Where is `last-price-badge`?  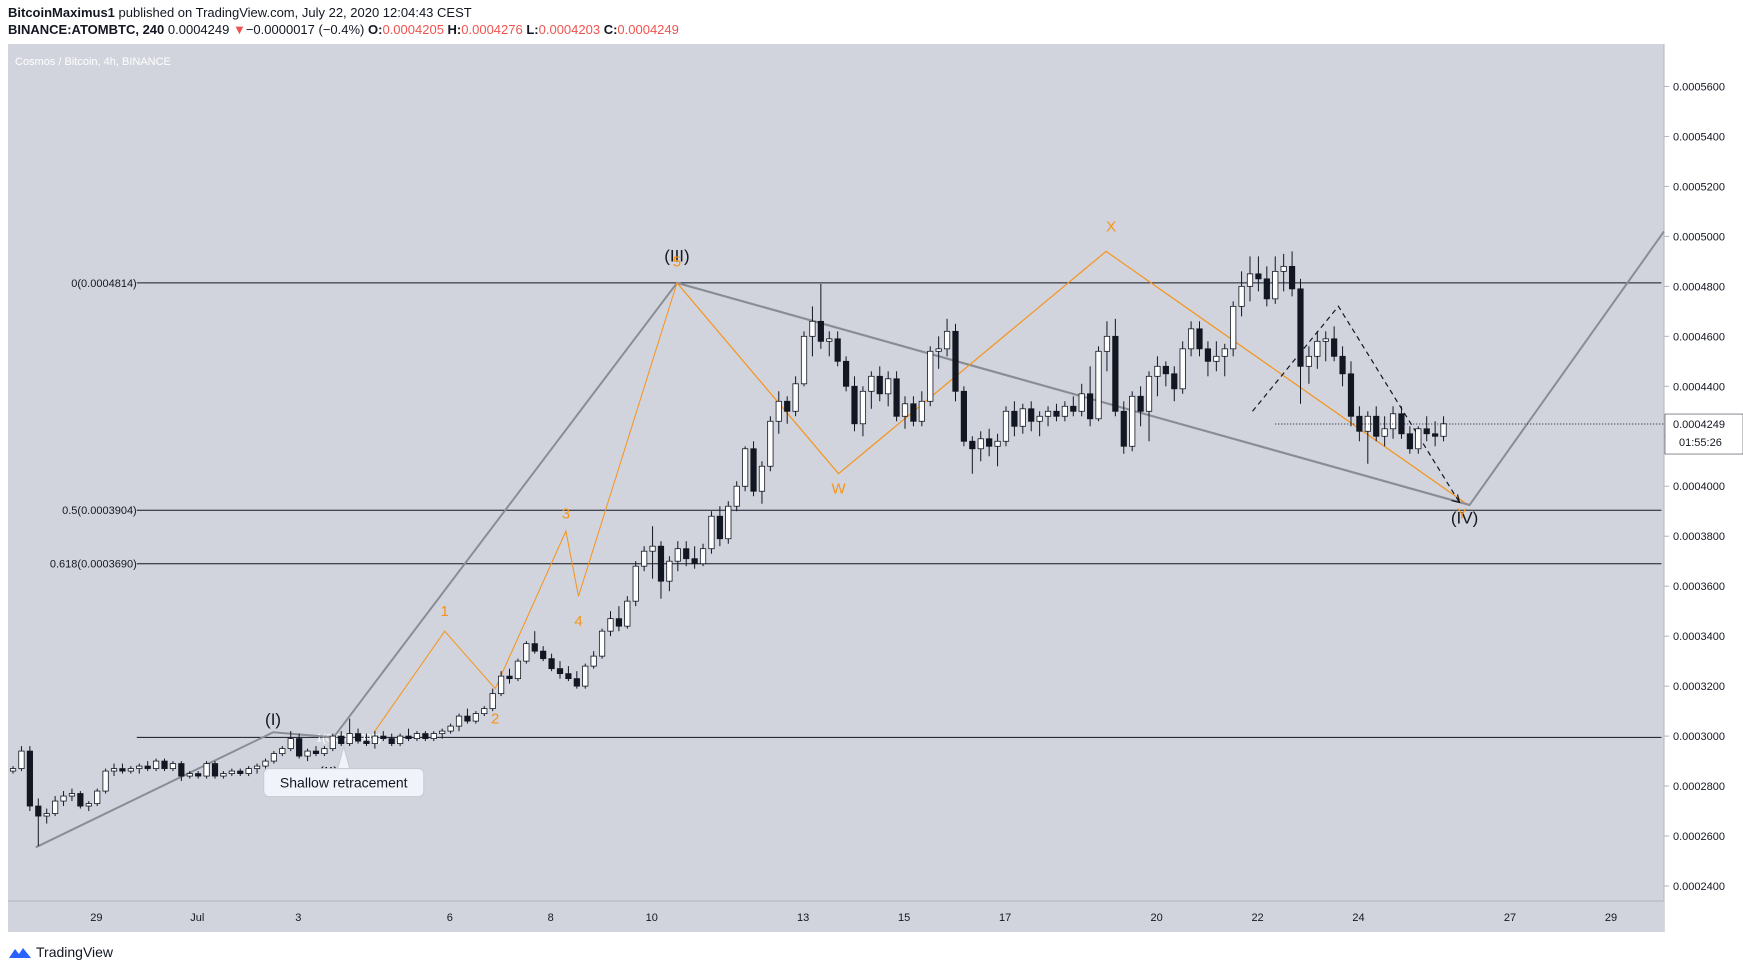 last-price-badge is located at coordinates (1703, 434).